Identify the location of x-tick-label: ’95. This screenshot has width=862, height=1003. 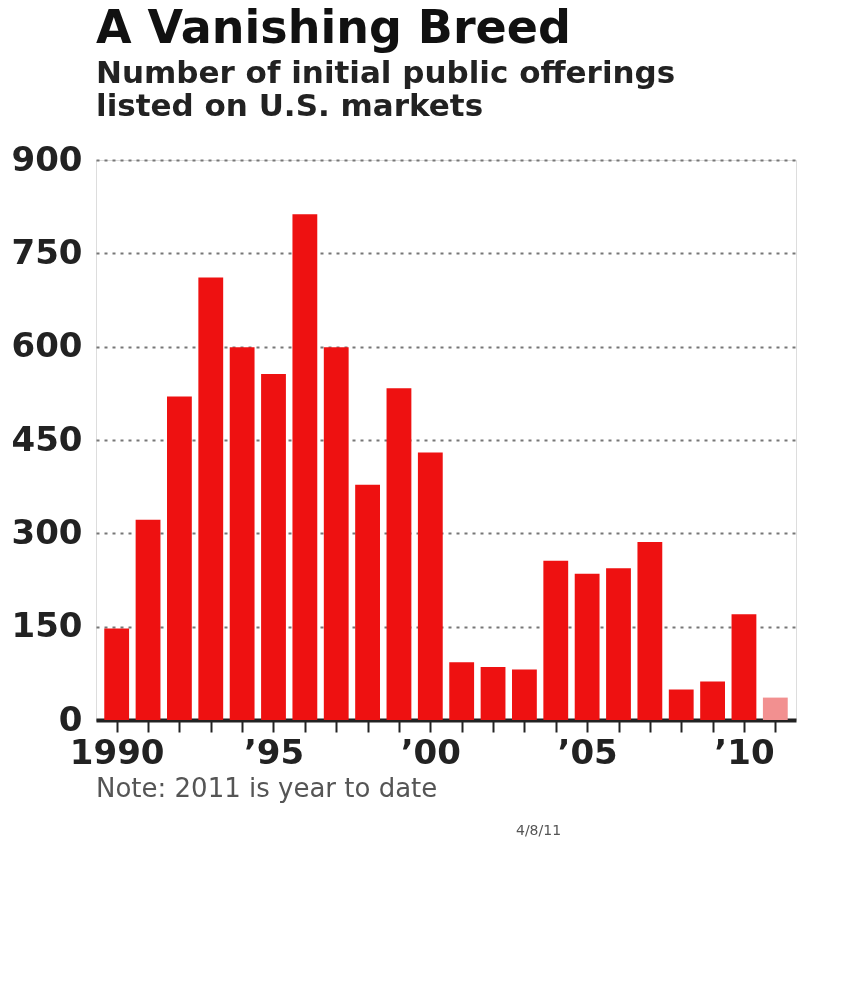
(274, 751).